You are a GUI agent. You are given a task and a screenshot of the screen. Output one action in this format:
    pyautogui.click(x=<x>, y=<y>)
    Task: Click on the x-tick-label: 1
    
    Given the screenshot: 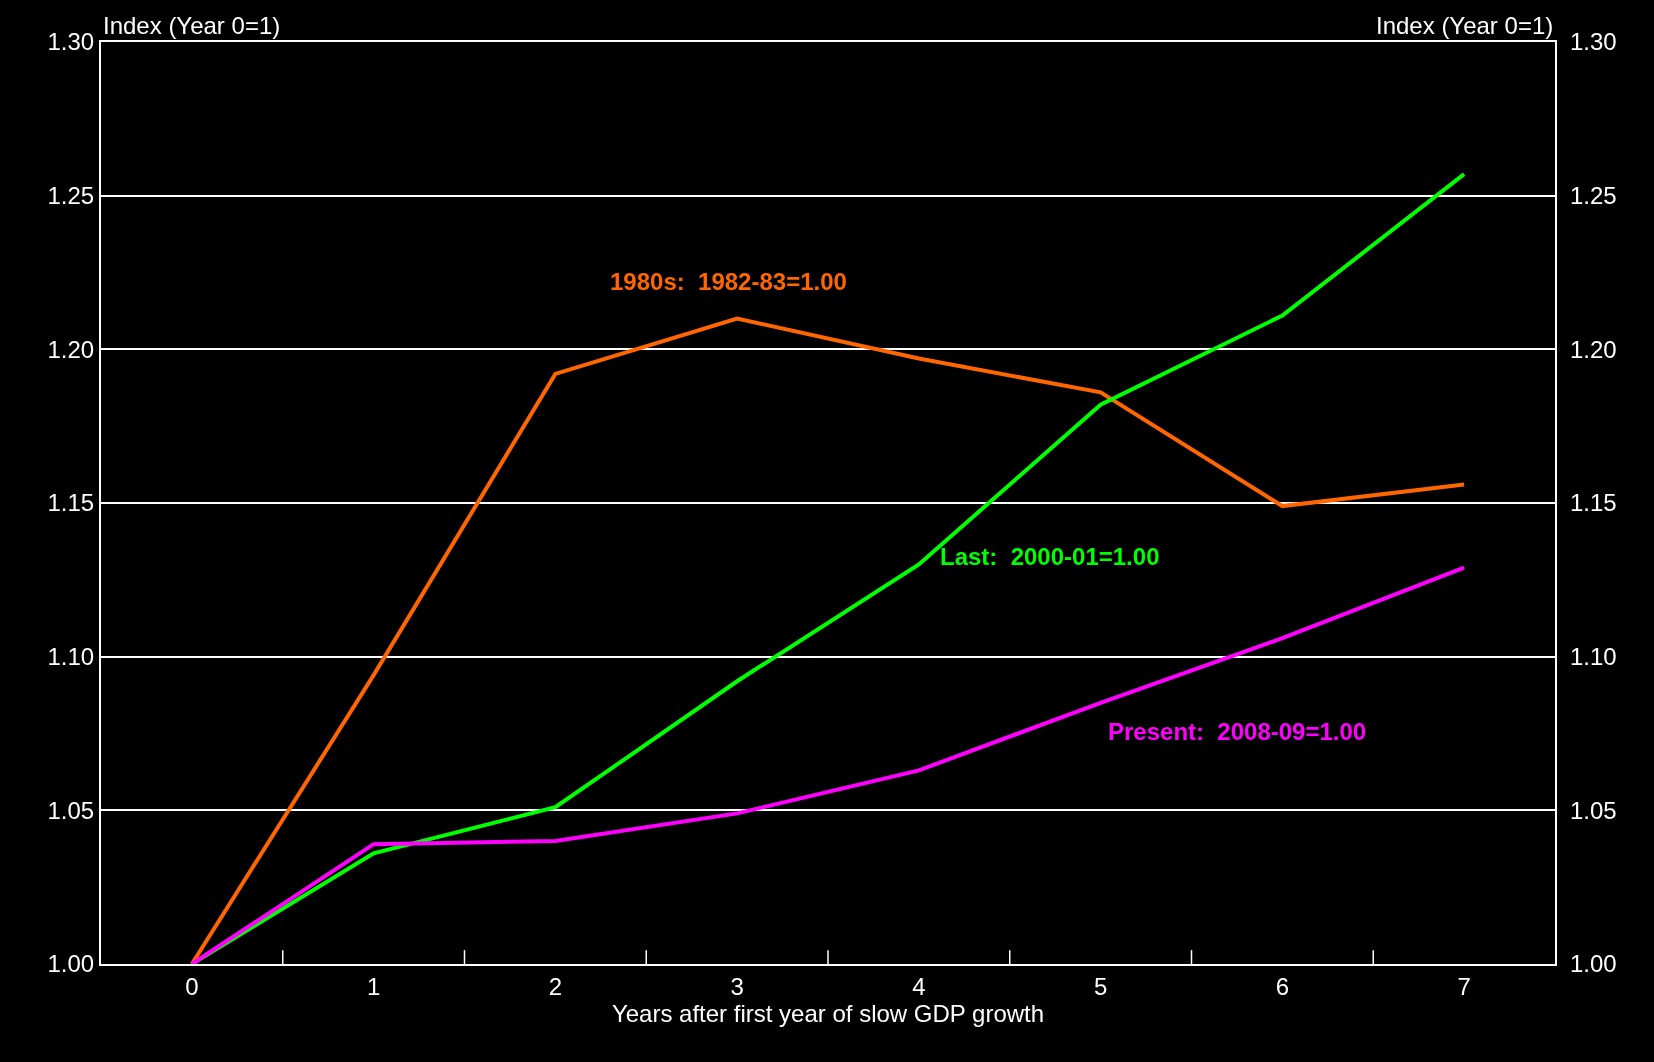 What is the action you would take?
    pyautogui.click(x=373, y=986)
    